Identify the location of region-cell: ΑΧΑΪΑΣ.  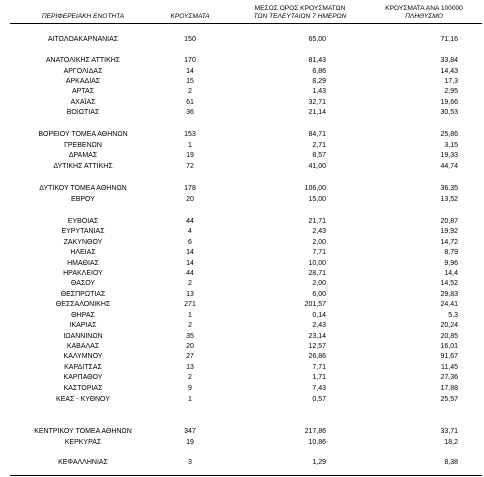
(83, 102).